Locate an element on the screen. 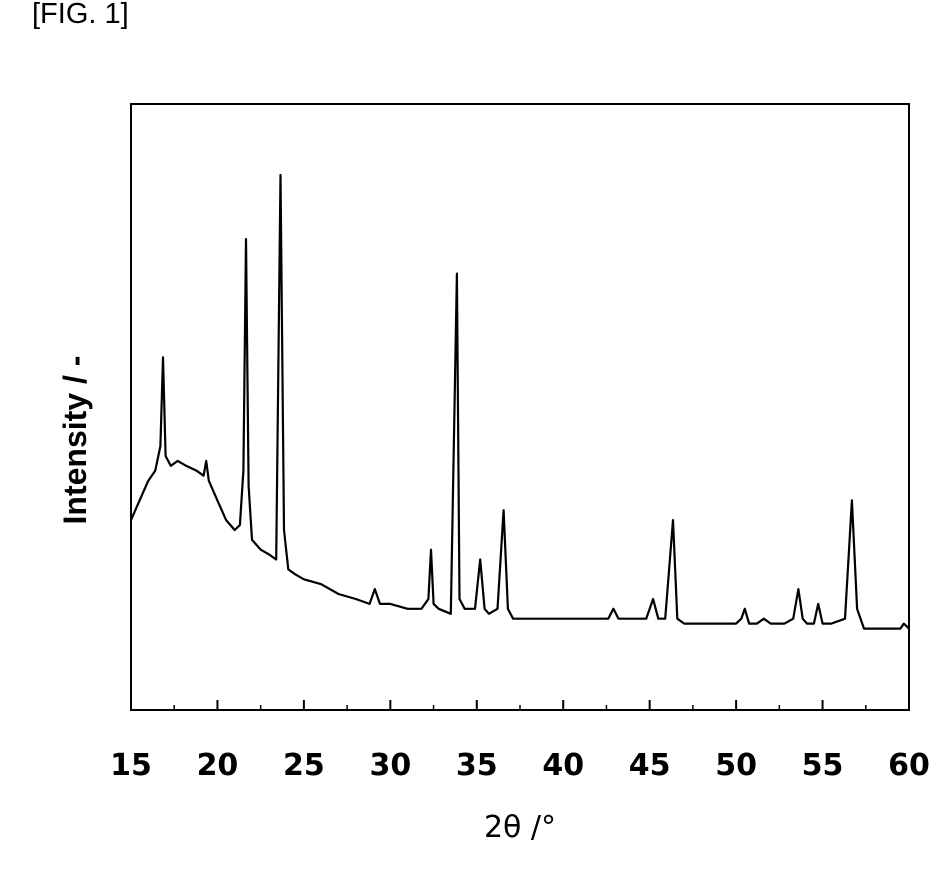  x-tick-label: 40 is located at coordinates (563, 765).